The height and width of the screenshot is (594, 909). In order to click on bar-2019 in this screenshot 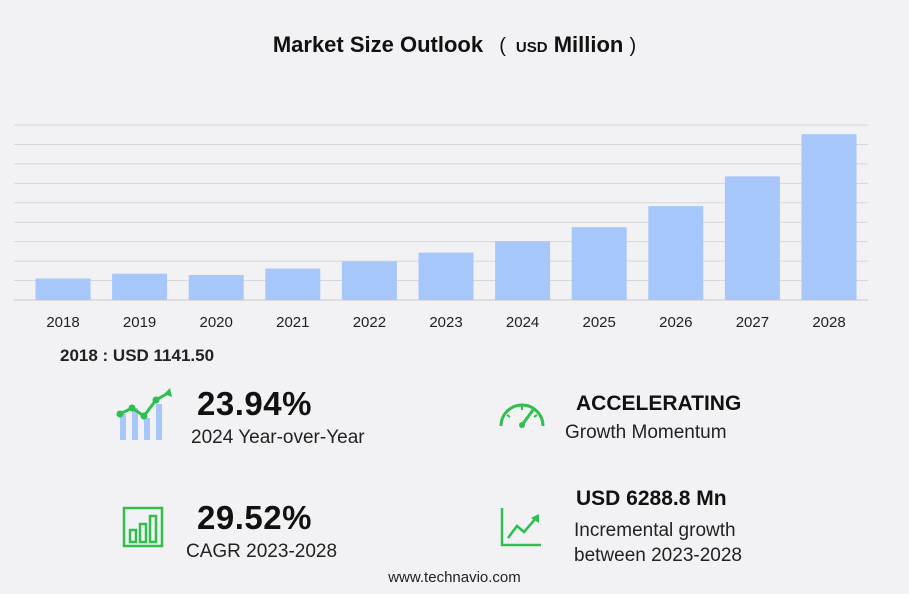, I will do `click(140, 286)`.